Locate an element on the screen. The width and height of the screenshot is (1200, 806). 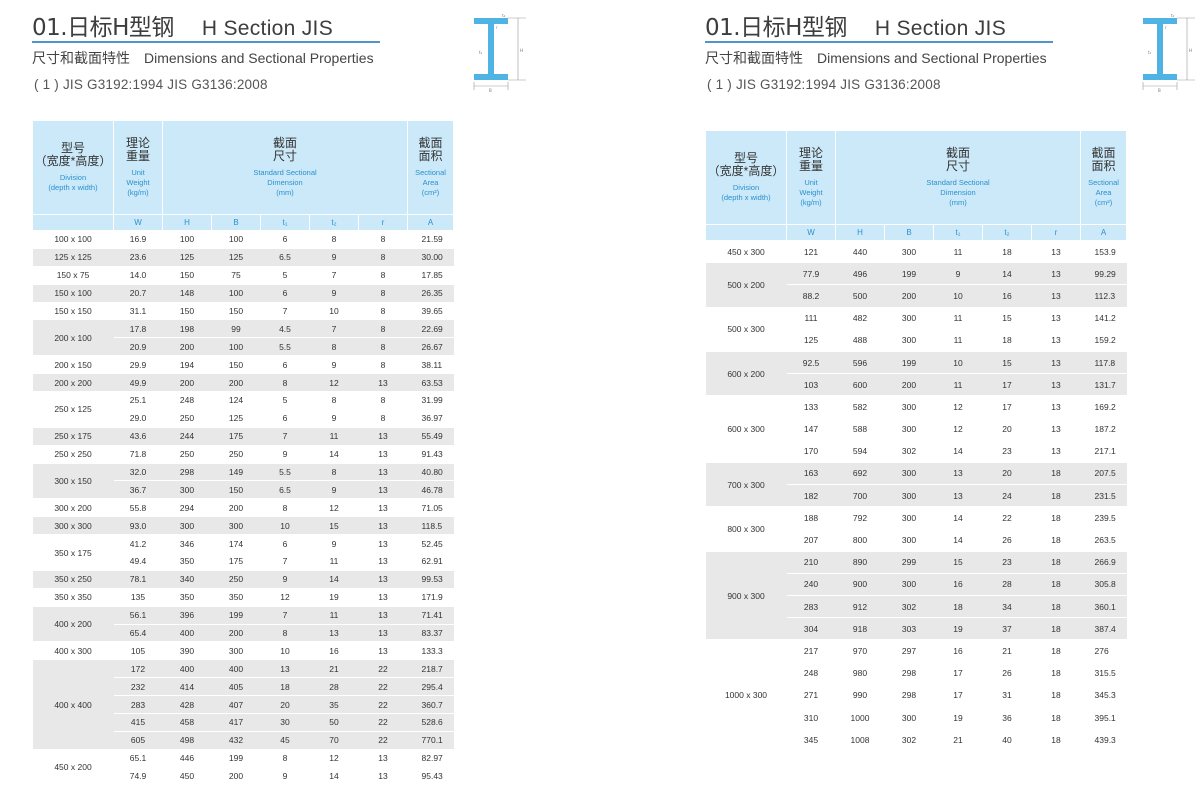
table-row: 350 x 350 135 350 350 12 19 13 171.9 is located at coordinates (243, 597).